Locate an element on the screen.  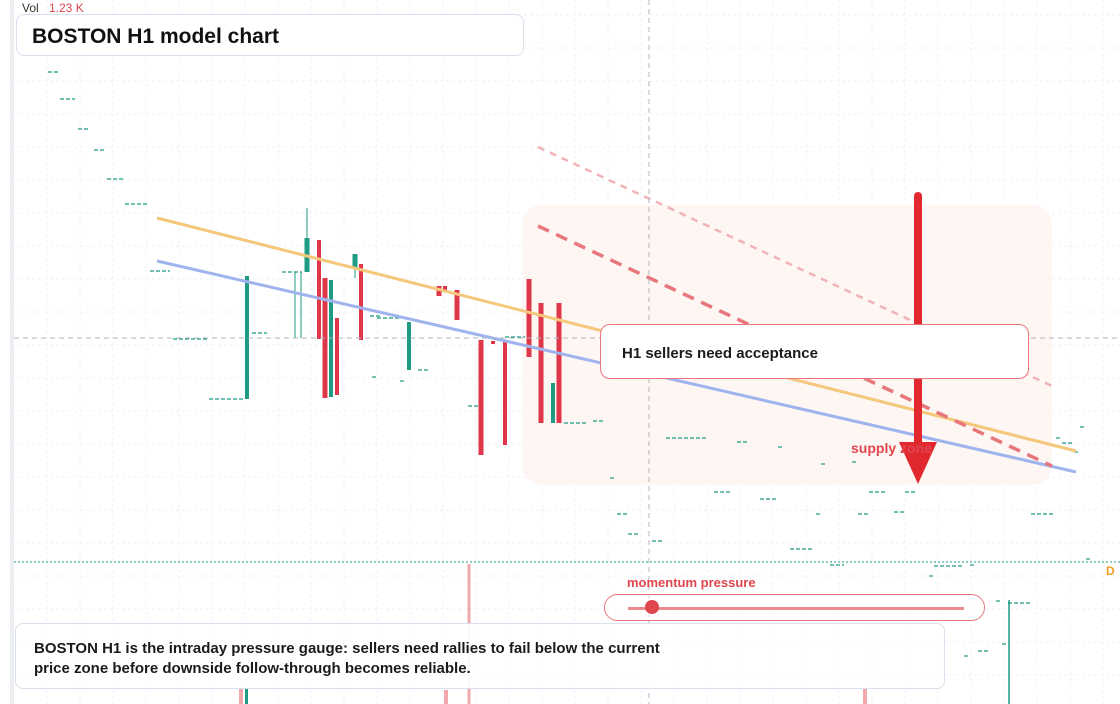
gauge-track is located at coordinates (796, 608).